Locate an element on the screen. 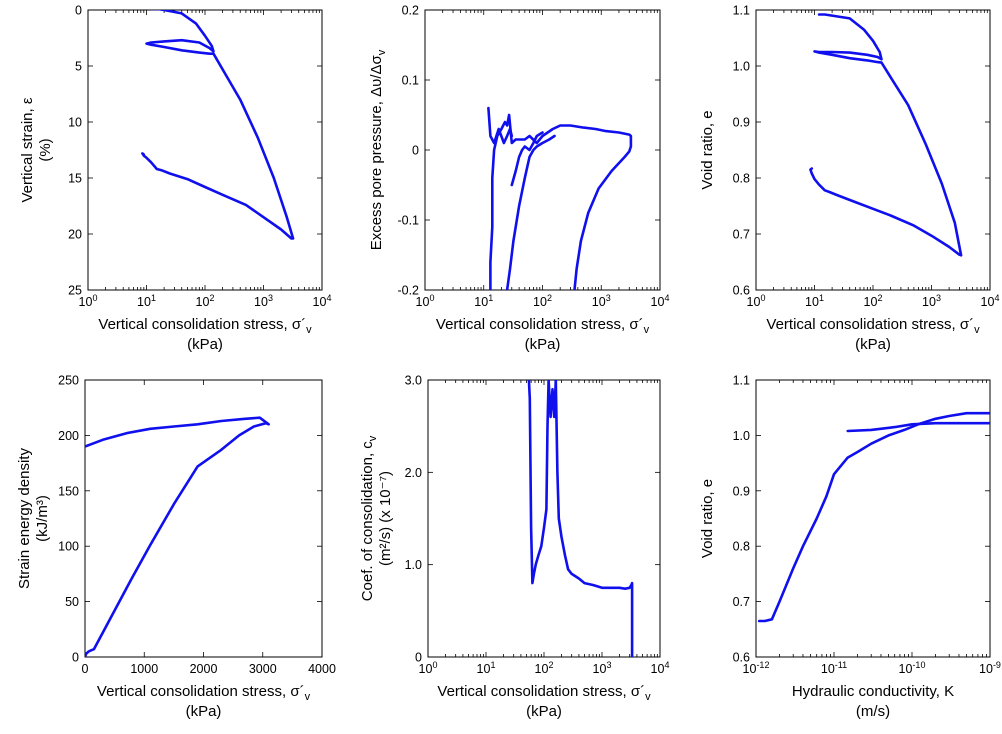 The width and height of the screenshot is (1002, 734). y-tick-label: 2.0 is located at coordinates (413, 473).